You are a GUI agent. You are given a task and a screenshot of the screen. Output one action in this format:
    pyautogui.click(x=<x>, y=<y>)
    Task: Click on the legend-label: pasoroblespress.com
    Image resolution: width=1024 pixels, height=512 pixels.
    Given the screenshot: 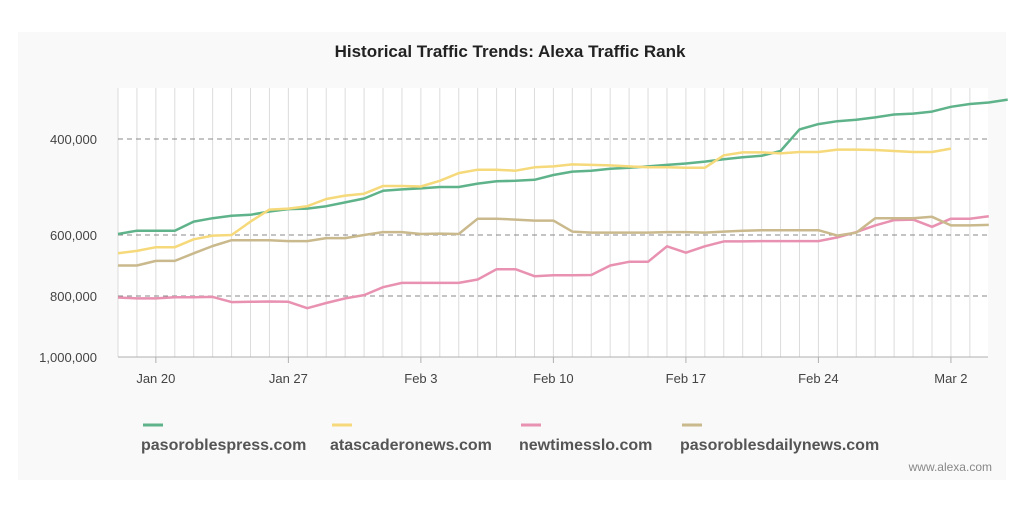 What is the action you would take?
    pyautogui.click(x=223, y=445)
    